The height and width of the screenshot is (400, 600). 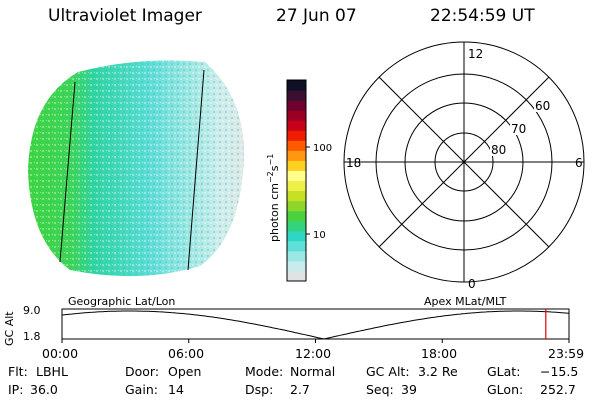 I want to click on time-tick-2359: 23:59, so click(x=566, y=353).